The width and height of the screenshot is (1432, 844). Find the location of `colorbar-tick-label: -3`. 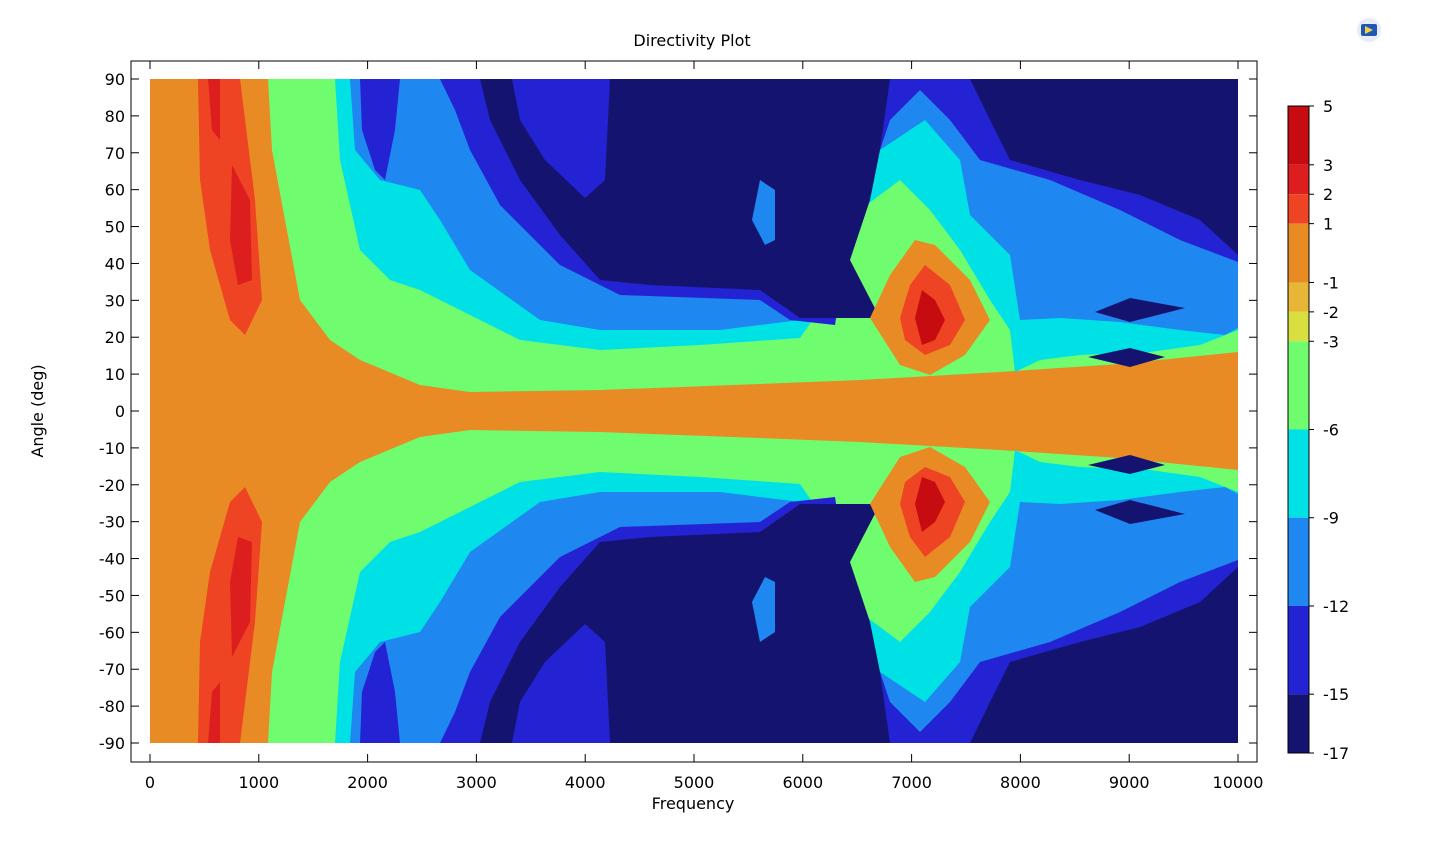

colorbar-tick-label: -3 is located at coordinates (1331, 341).